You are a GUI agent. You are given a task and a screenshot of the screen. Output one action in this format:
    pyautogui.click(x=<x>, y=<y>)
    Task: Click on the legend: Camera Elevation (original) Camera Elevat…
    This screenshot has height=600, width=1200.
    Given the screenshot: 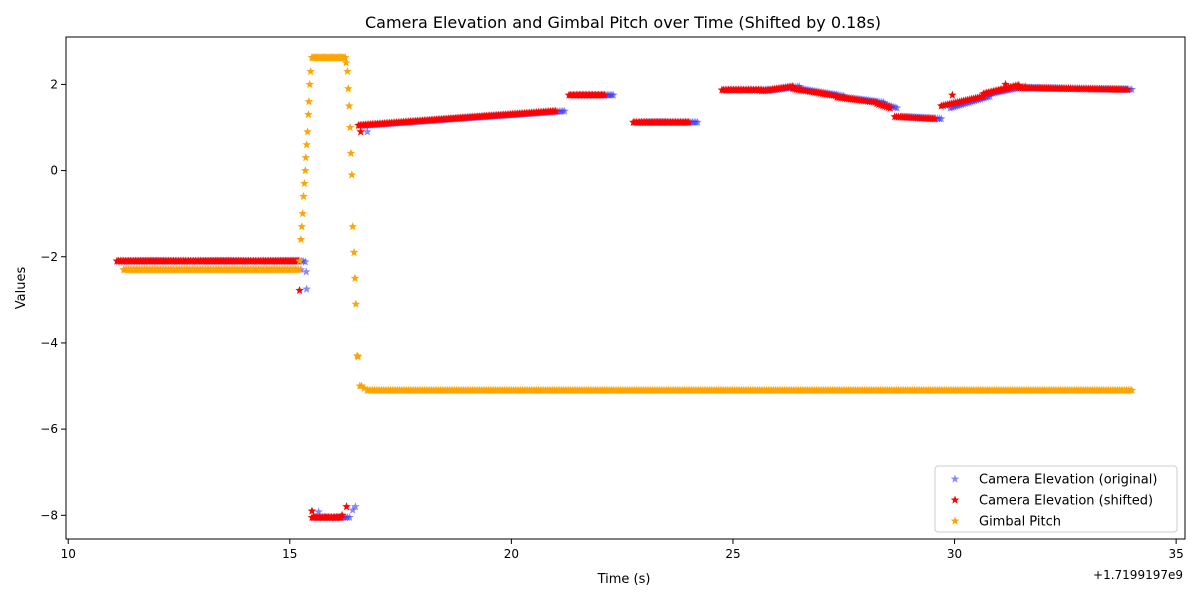 What is the action you would take?
    pyautogui.click(x=1056, y=499)
    